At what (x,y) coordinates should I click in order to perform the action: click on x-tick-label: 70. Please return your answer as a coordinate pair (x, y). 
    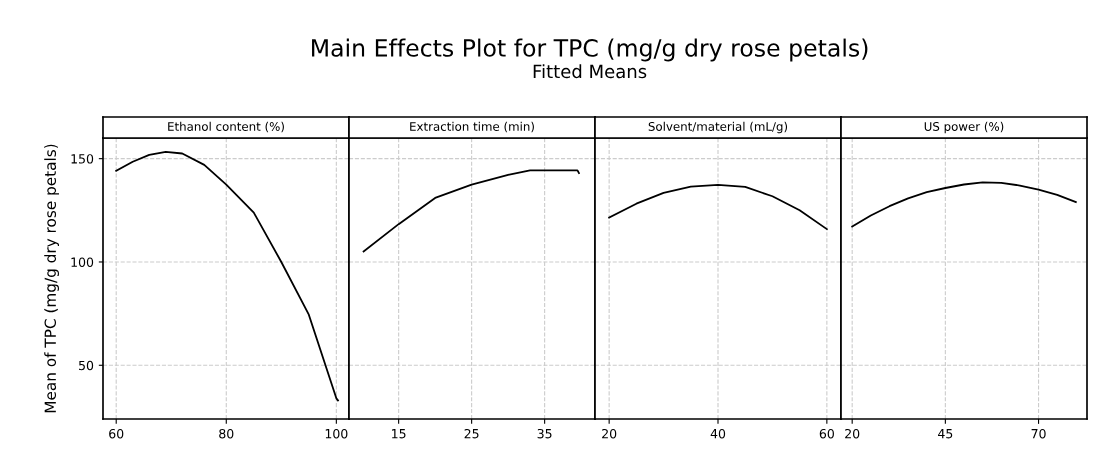
    Looking at the image, I should click on (1038, 433).